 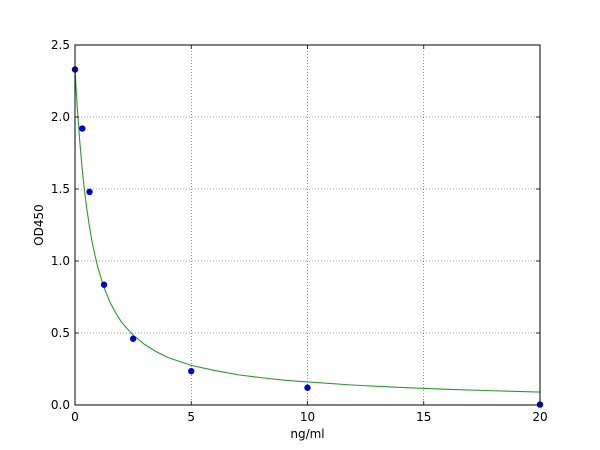 I want to click on y-tick-label-2: 1.0, so click(x=60, y=261).